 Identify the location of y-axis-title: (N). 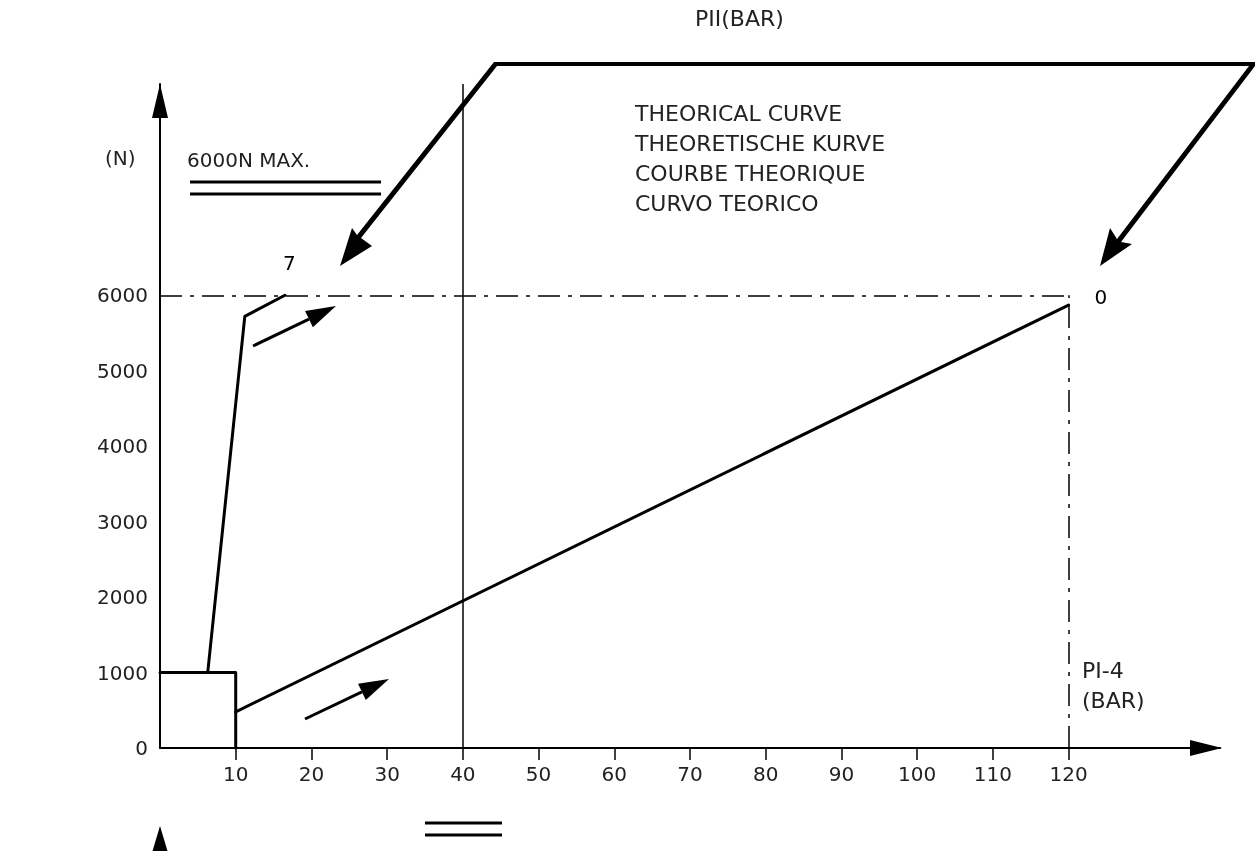
(120, 158).